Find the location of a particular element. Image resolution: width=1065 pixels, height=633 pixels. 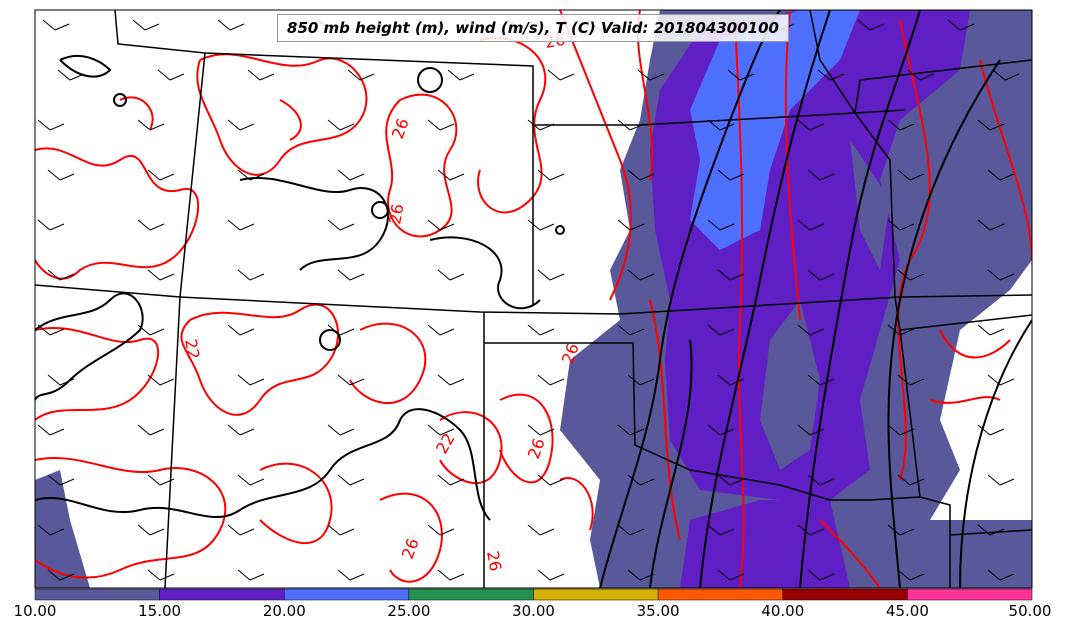

shading-10-15-inner2 is located at coordinates (870, 205).